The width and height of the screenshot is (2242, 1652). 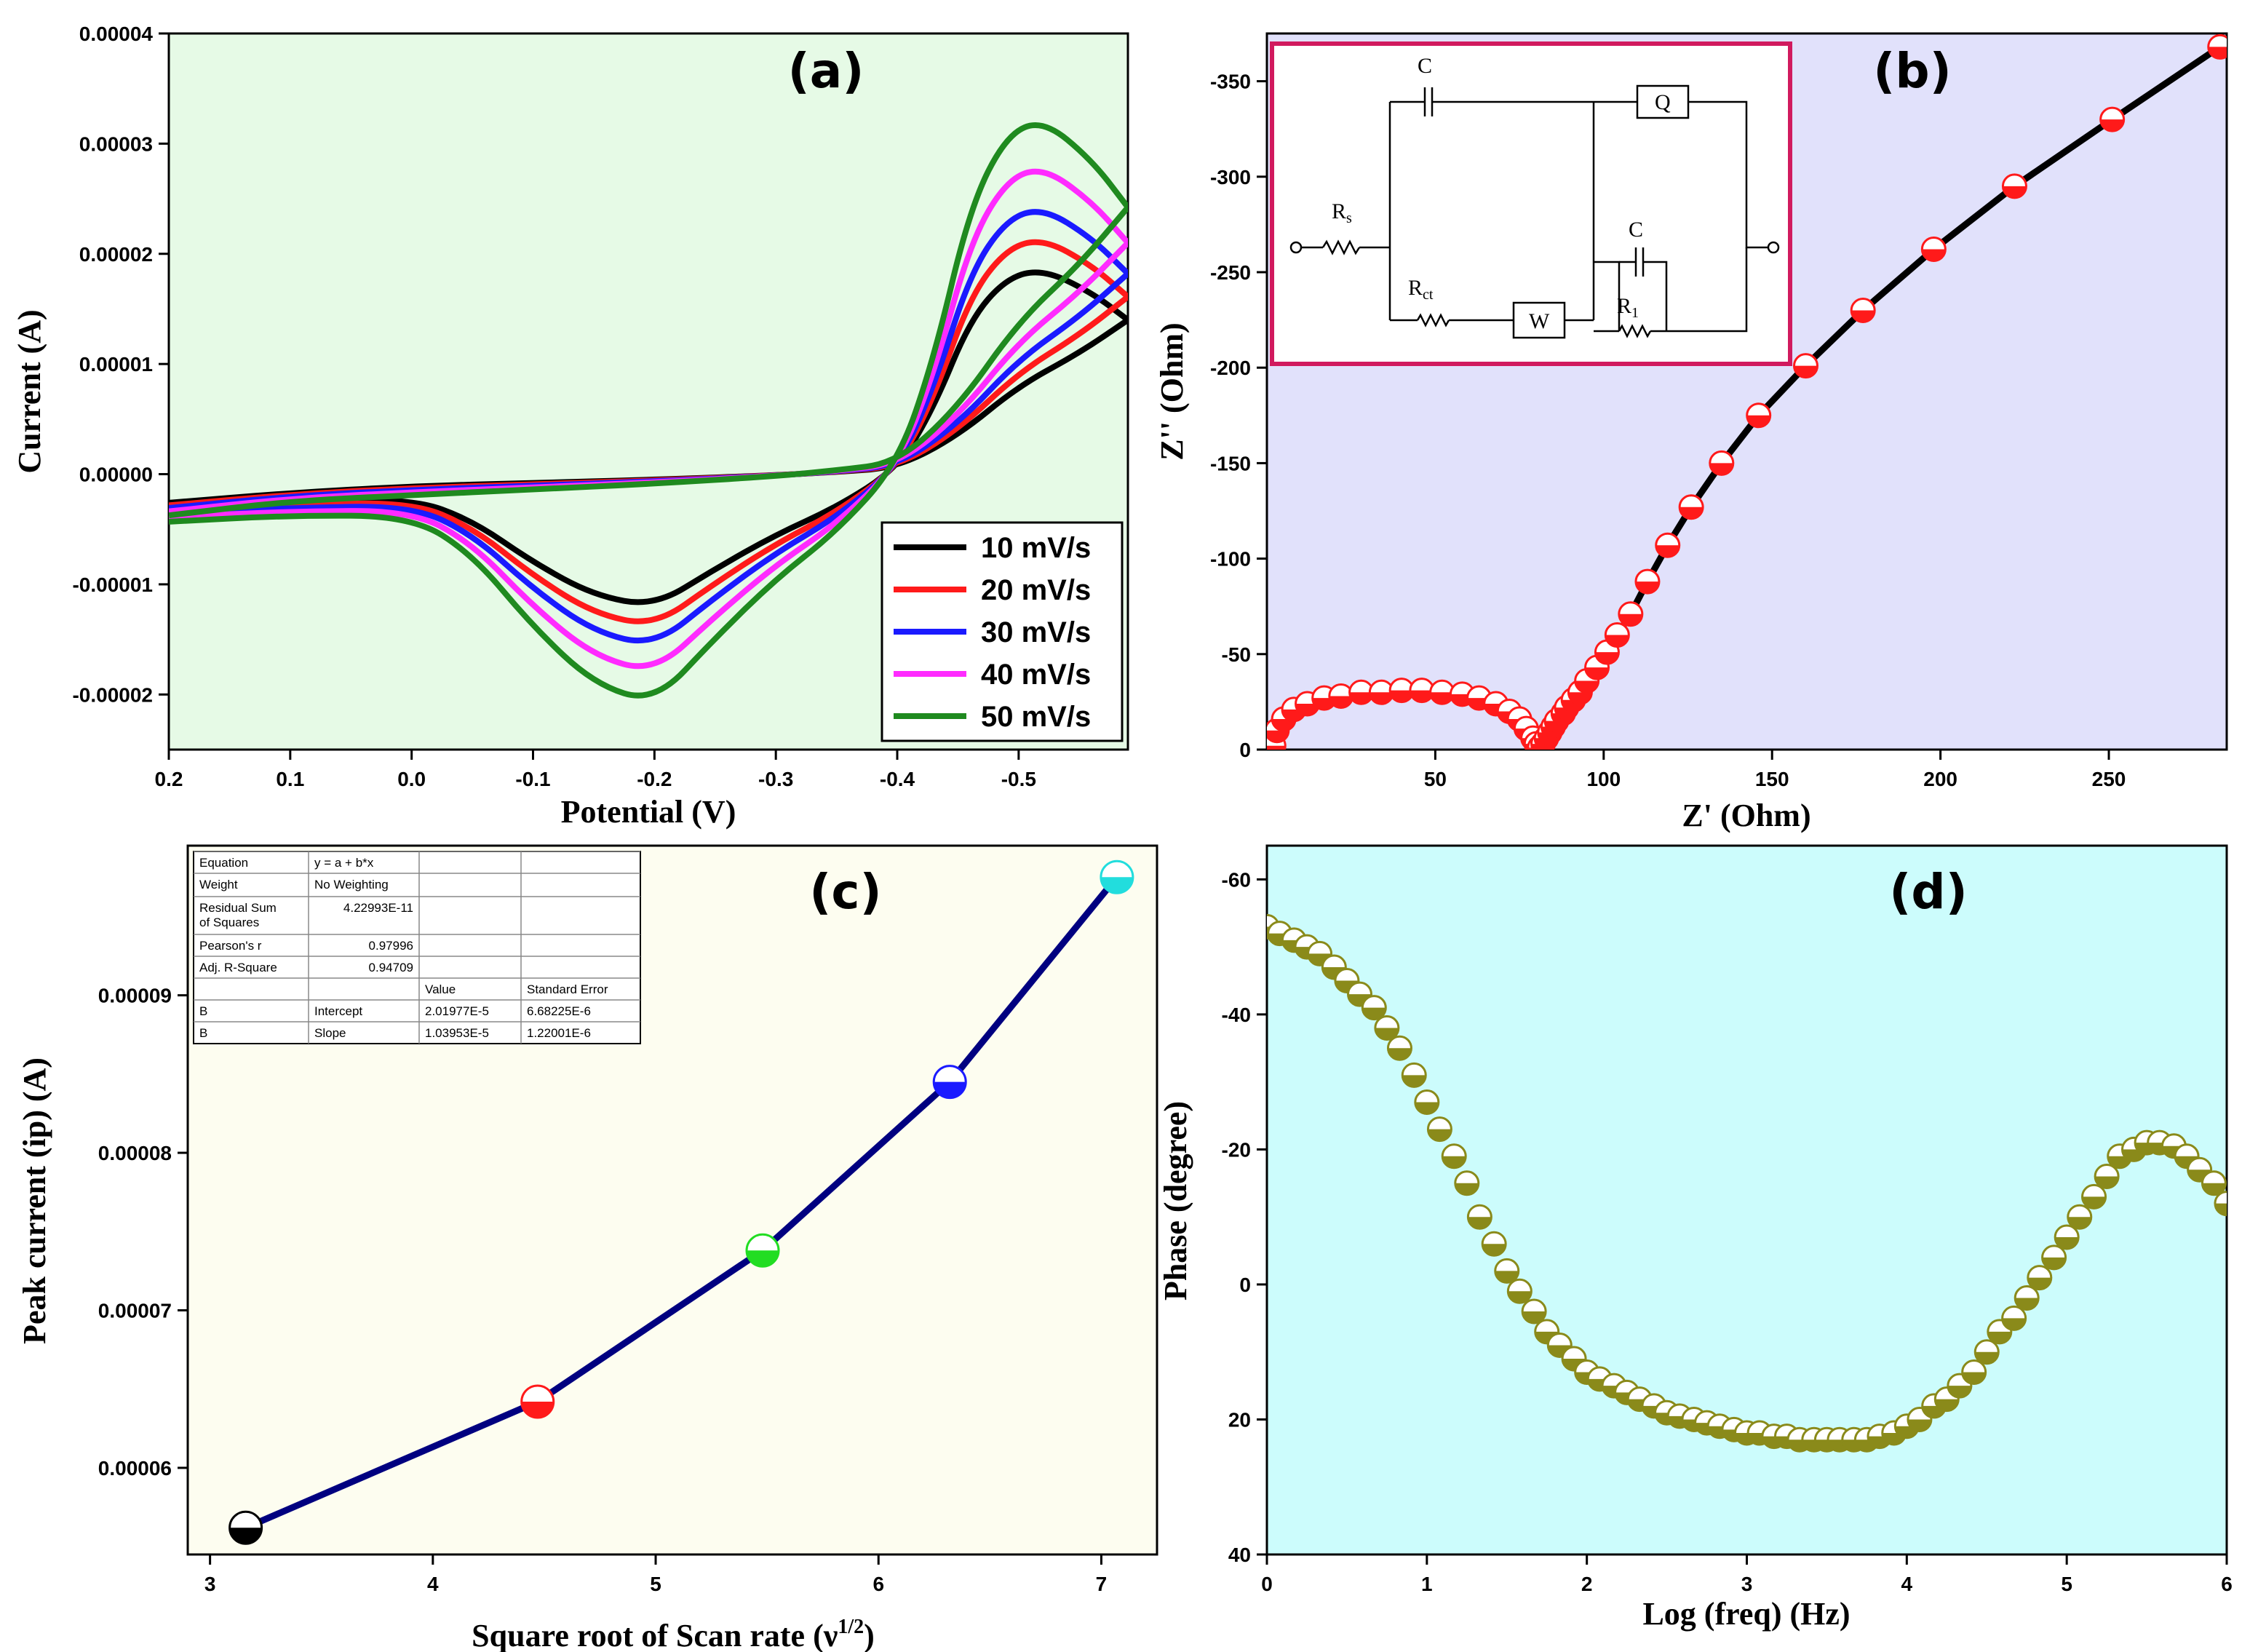 I want to click on y-tick-label: 0.00008, so click(x=135, y=1153).